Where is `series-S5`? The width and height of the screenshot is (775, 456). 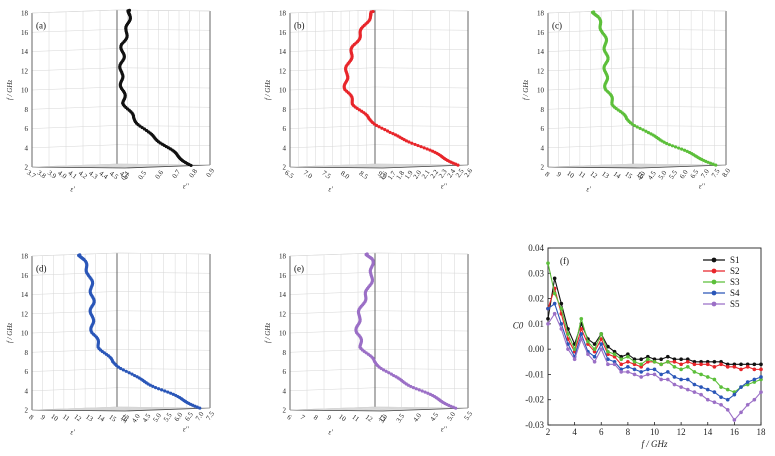
series-S5 is located at coordinates (654, 366).